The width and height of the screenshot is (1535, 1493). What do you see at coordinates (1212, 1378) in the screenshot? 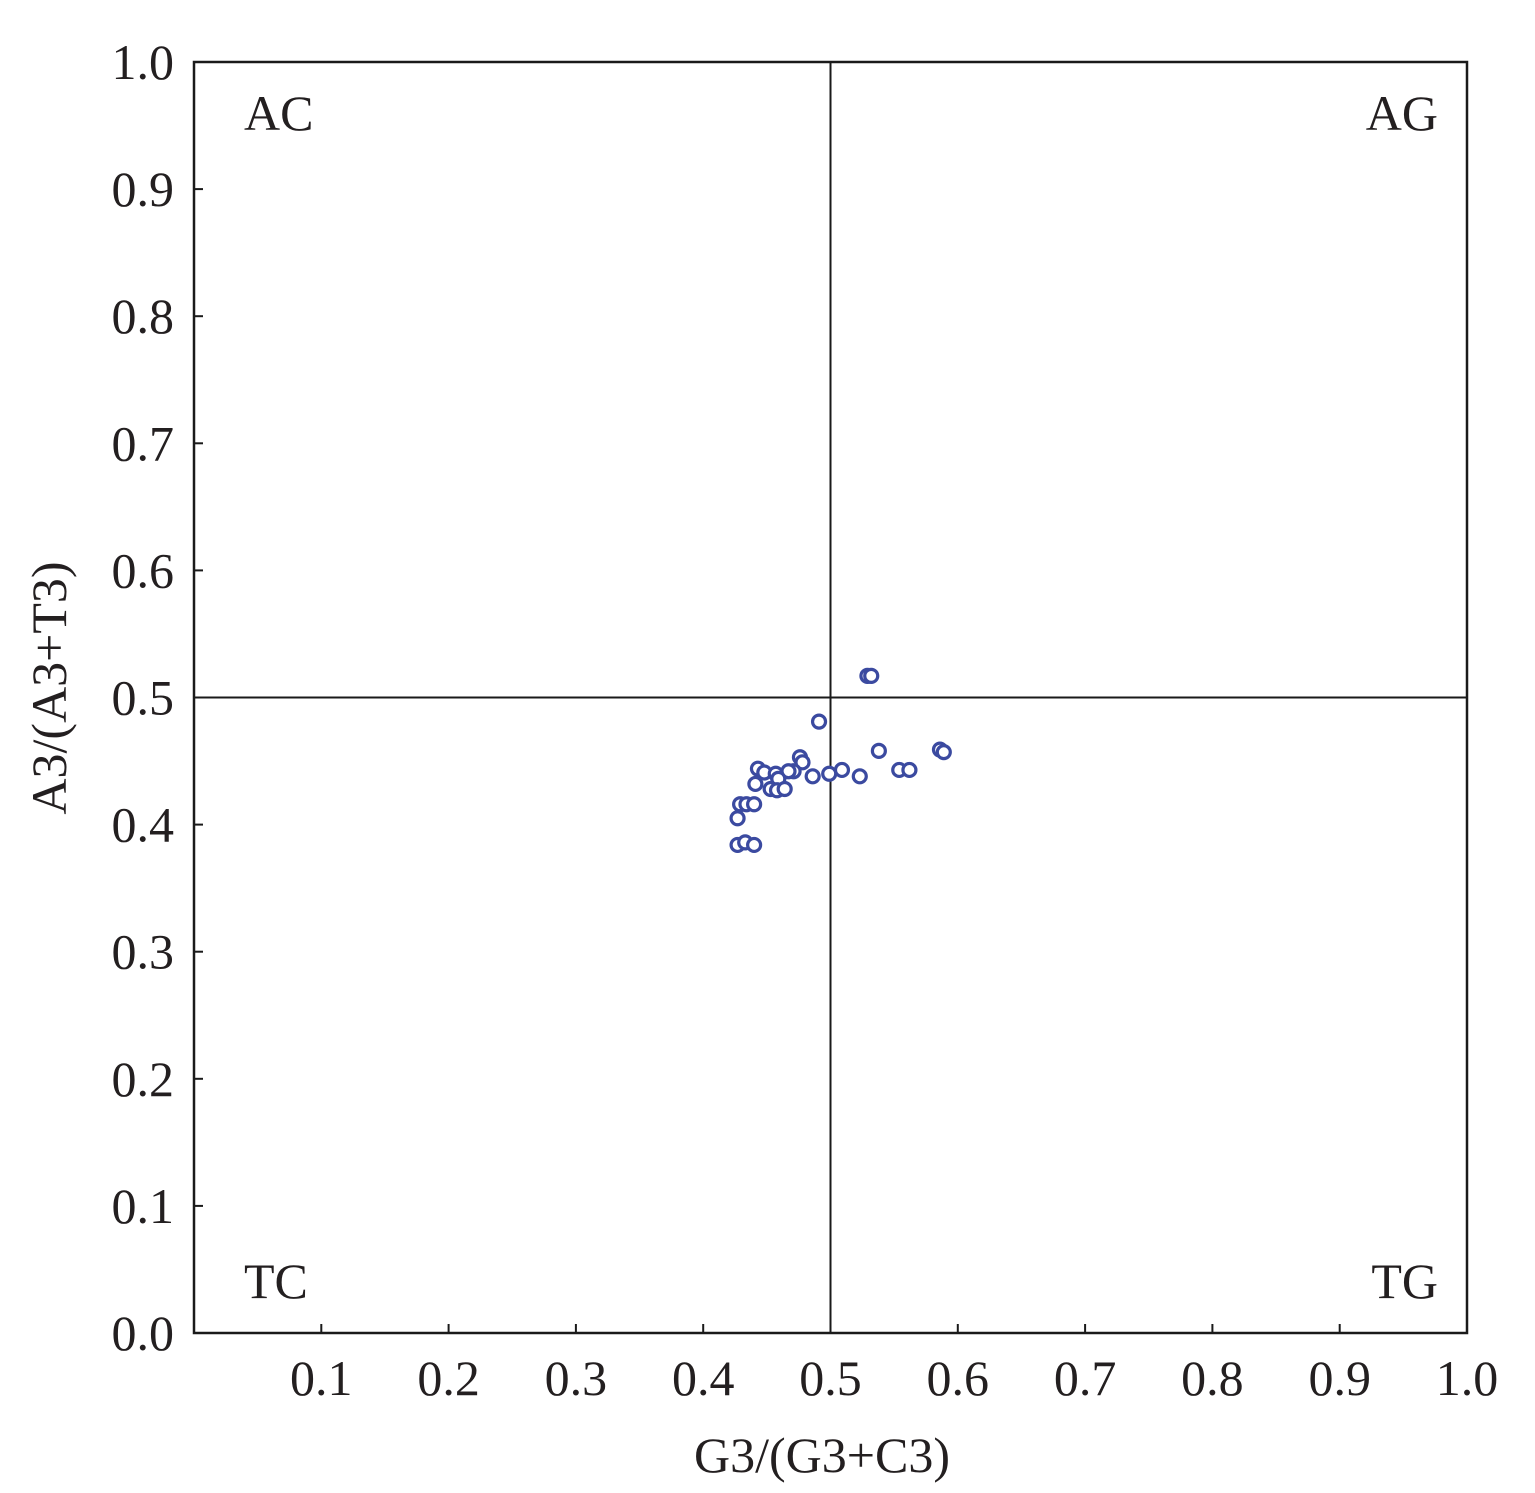
I see `x-tick-label: 0.8` at bounding box center [1212, 1378].